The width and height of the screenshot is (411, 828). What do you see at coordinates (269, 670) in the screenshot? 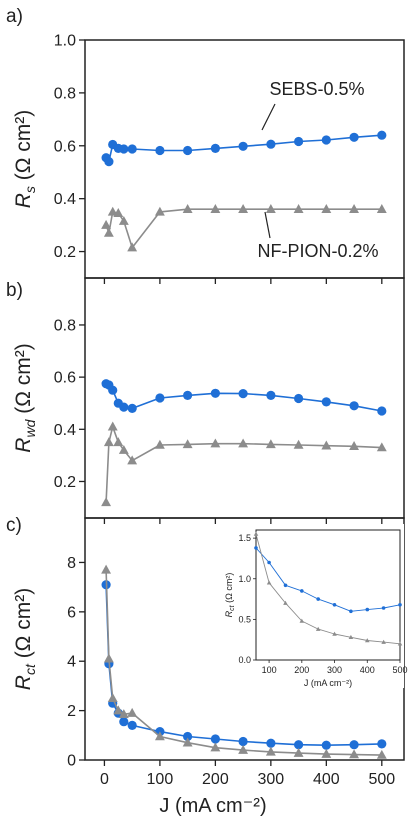
I see `inset-x-tick-label: 100` at bounding box center [269, 670].